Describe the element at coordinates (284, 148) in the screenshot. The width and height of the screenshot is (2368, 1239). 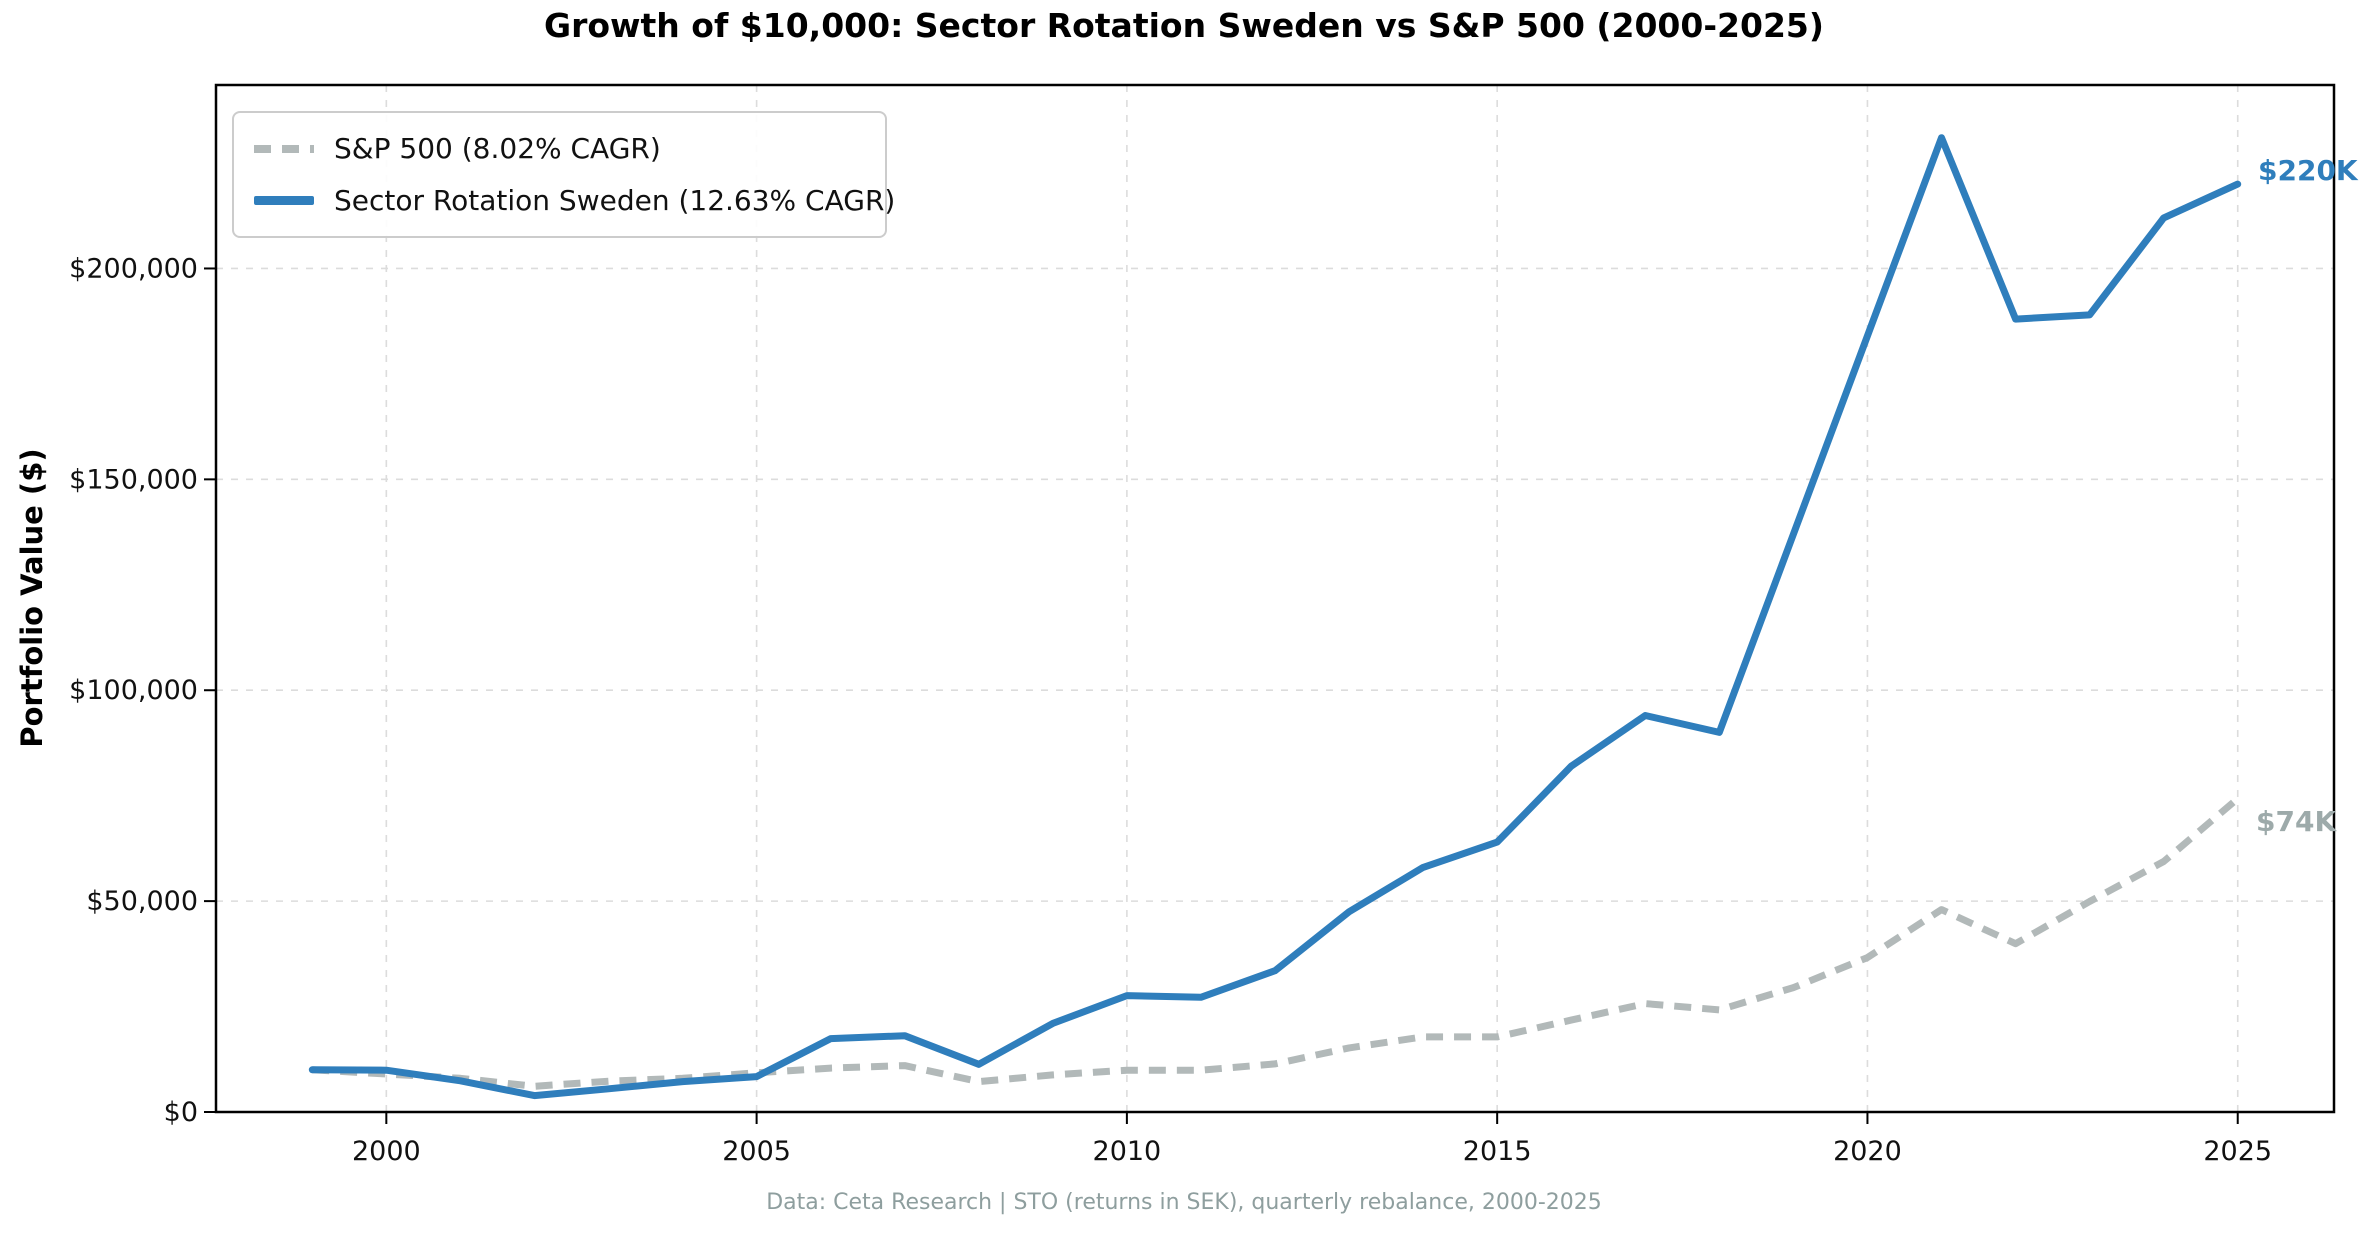
I see `sp500-dashed-line-sample` at that location.